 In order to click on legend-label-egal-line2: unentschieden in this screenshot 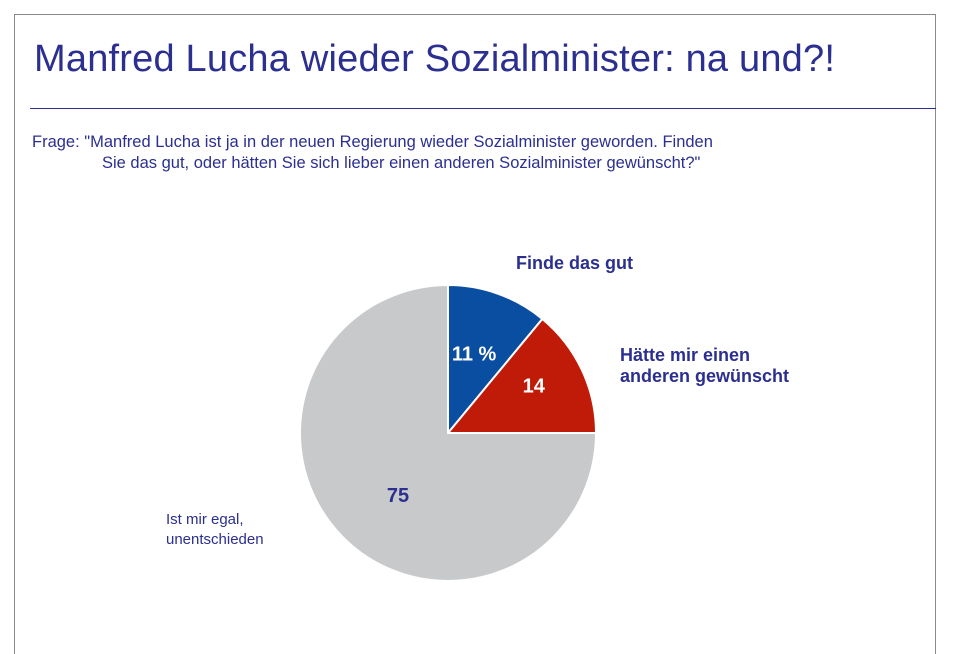, I will do `click(215, 539)`.